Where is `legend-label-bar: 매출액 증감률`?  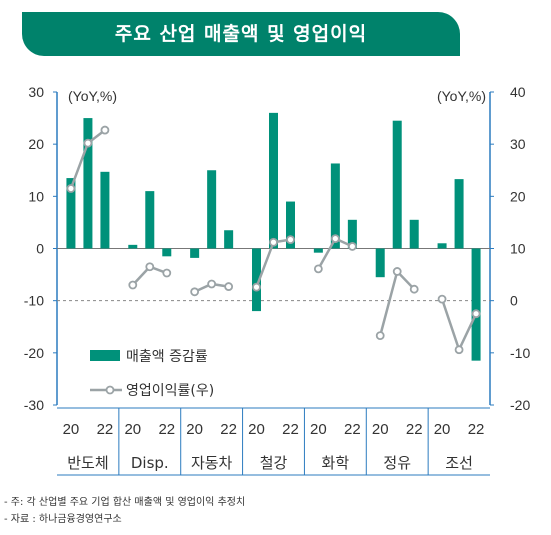 legend-label-bar: 매출액 증감률 is located at coordinates (167, 357).